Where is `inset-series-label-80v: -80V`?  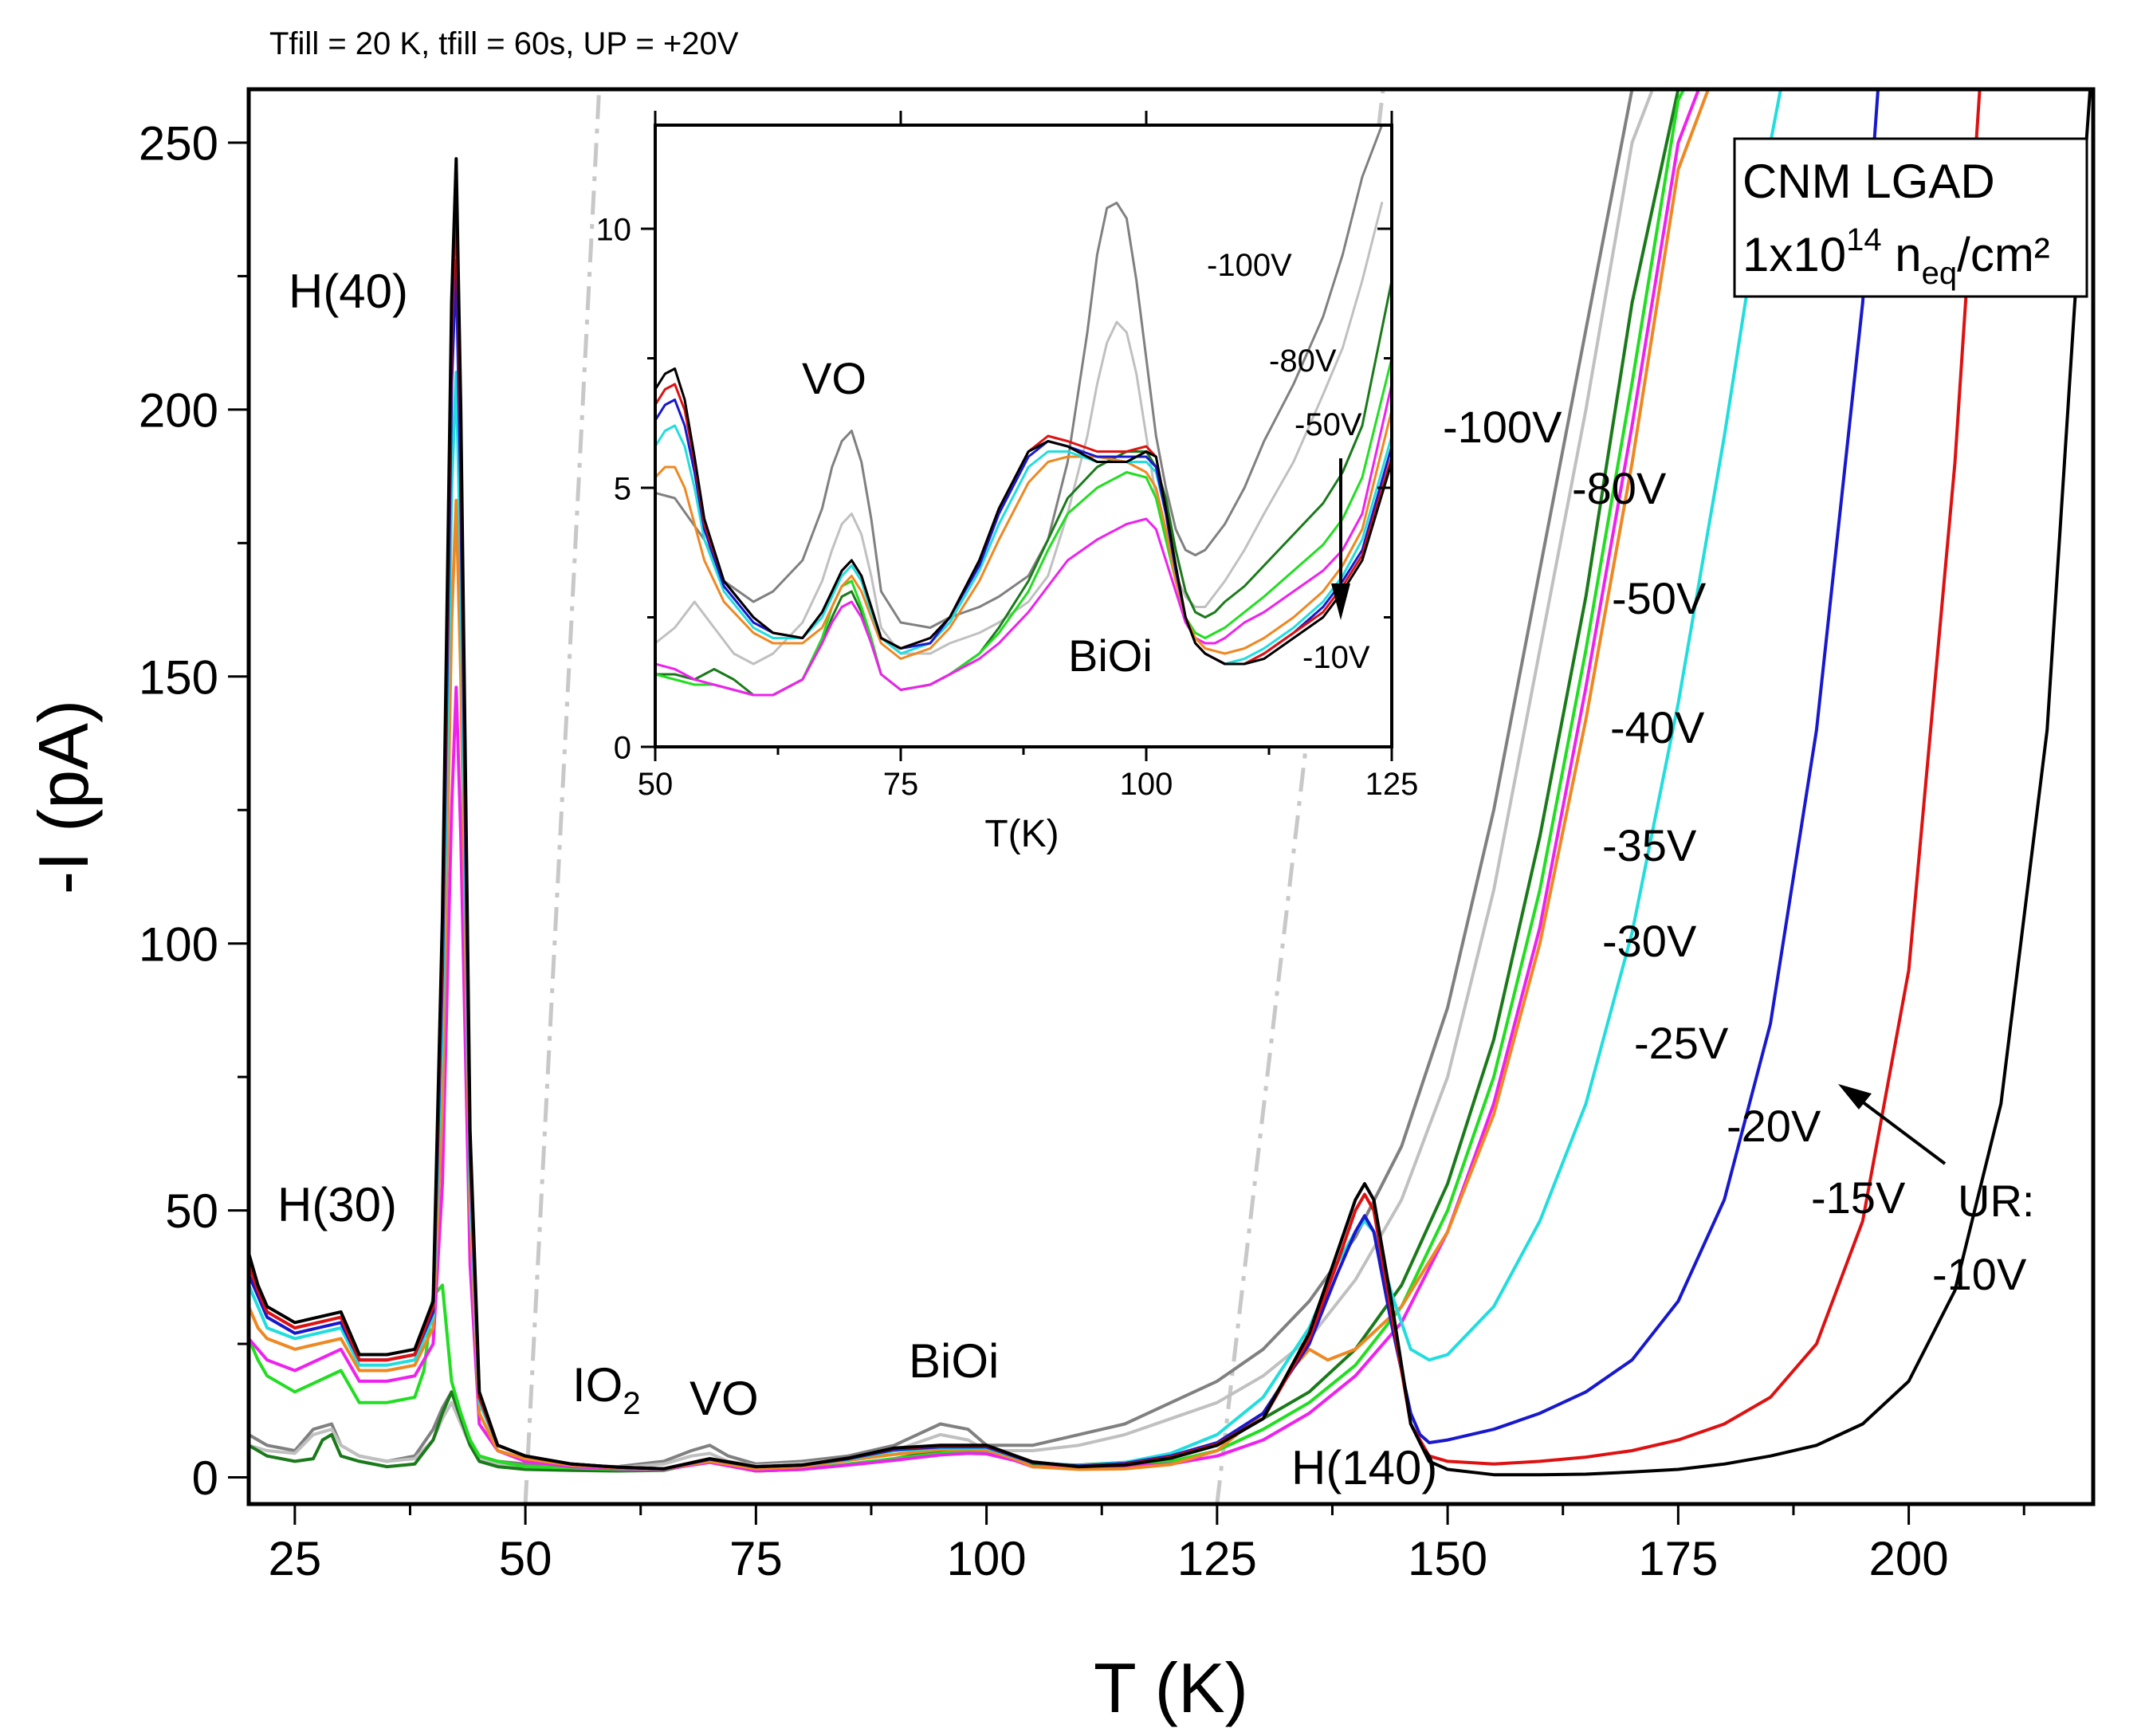 inset-series-label-80v: -80V is located at coordinates (1303, 362).